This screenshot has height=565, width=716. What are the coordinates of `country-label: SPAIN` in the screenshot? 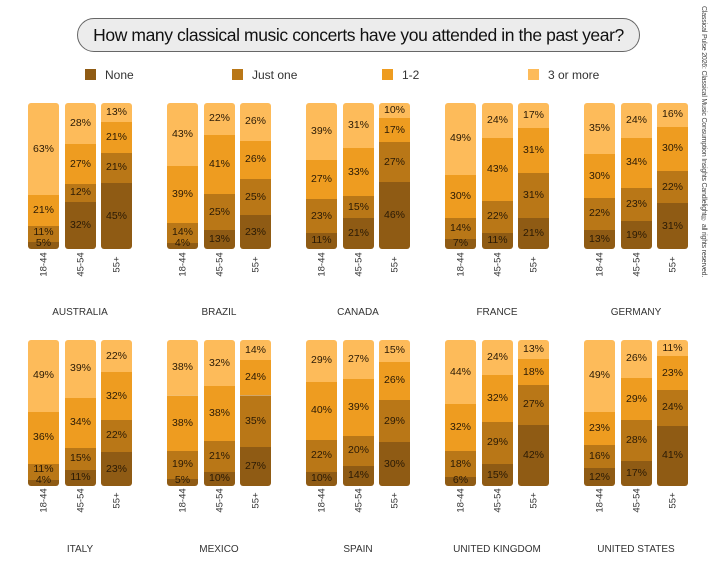 It's located at (358, 549).